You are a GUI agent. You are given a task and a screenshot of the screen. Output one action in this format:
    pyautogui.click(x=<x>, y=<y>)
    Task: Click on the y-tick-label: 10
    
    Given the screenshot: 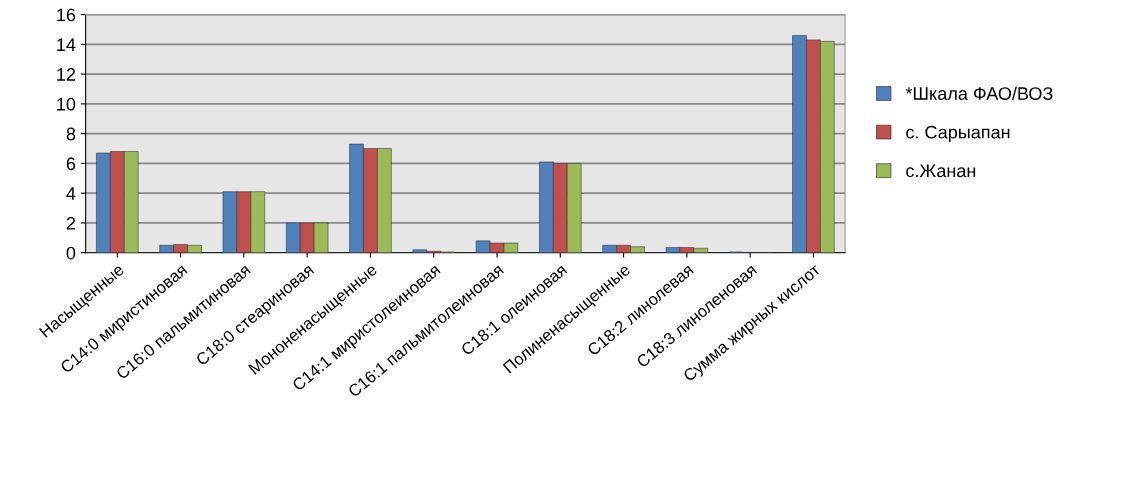 What is the action you would take?
    pyautogui.click(x=66, y=104)
    